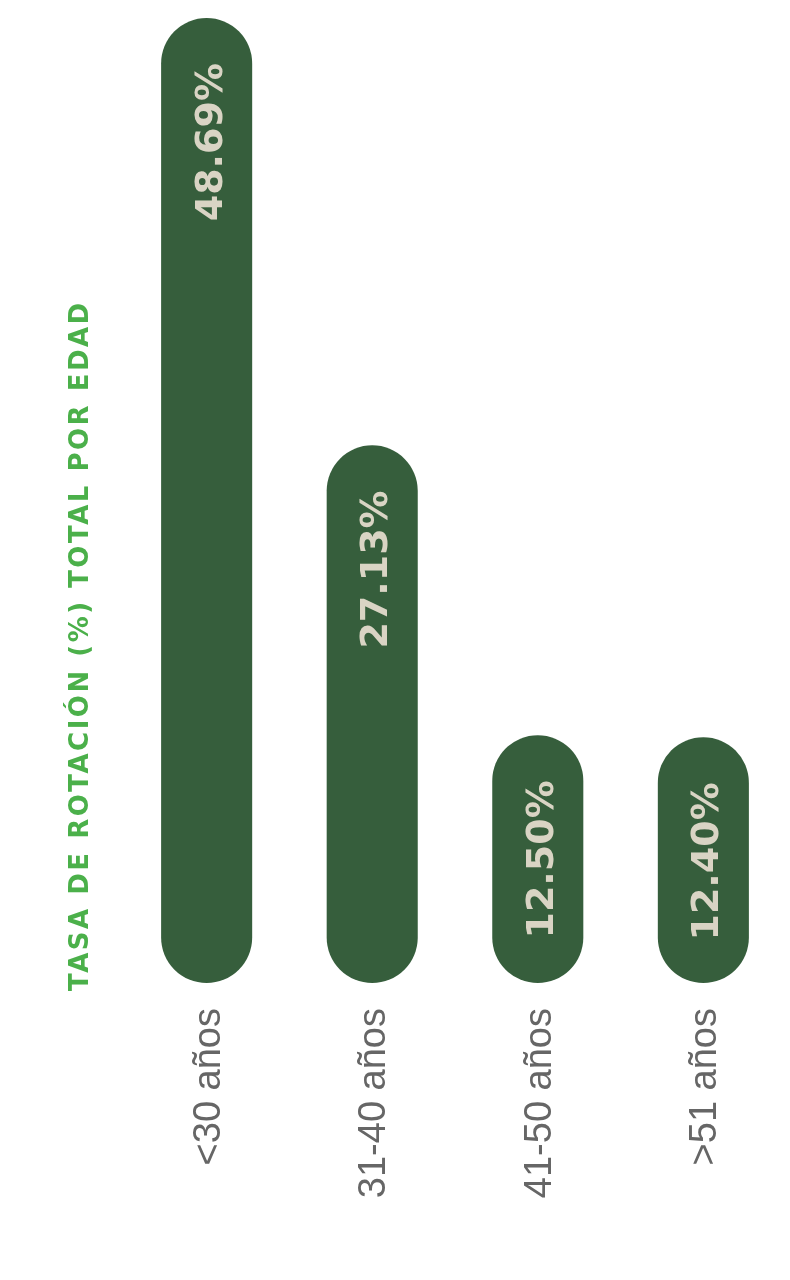 The image size is (790, 1280). I want to click on text: TASA DE ROTACIÓN (%) TOTAL POR EDAD, so click(78, 645).